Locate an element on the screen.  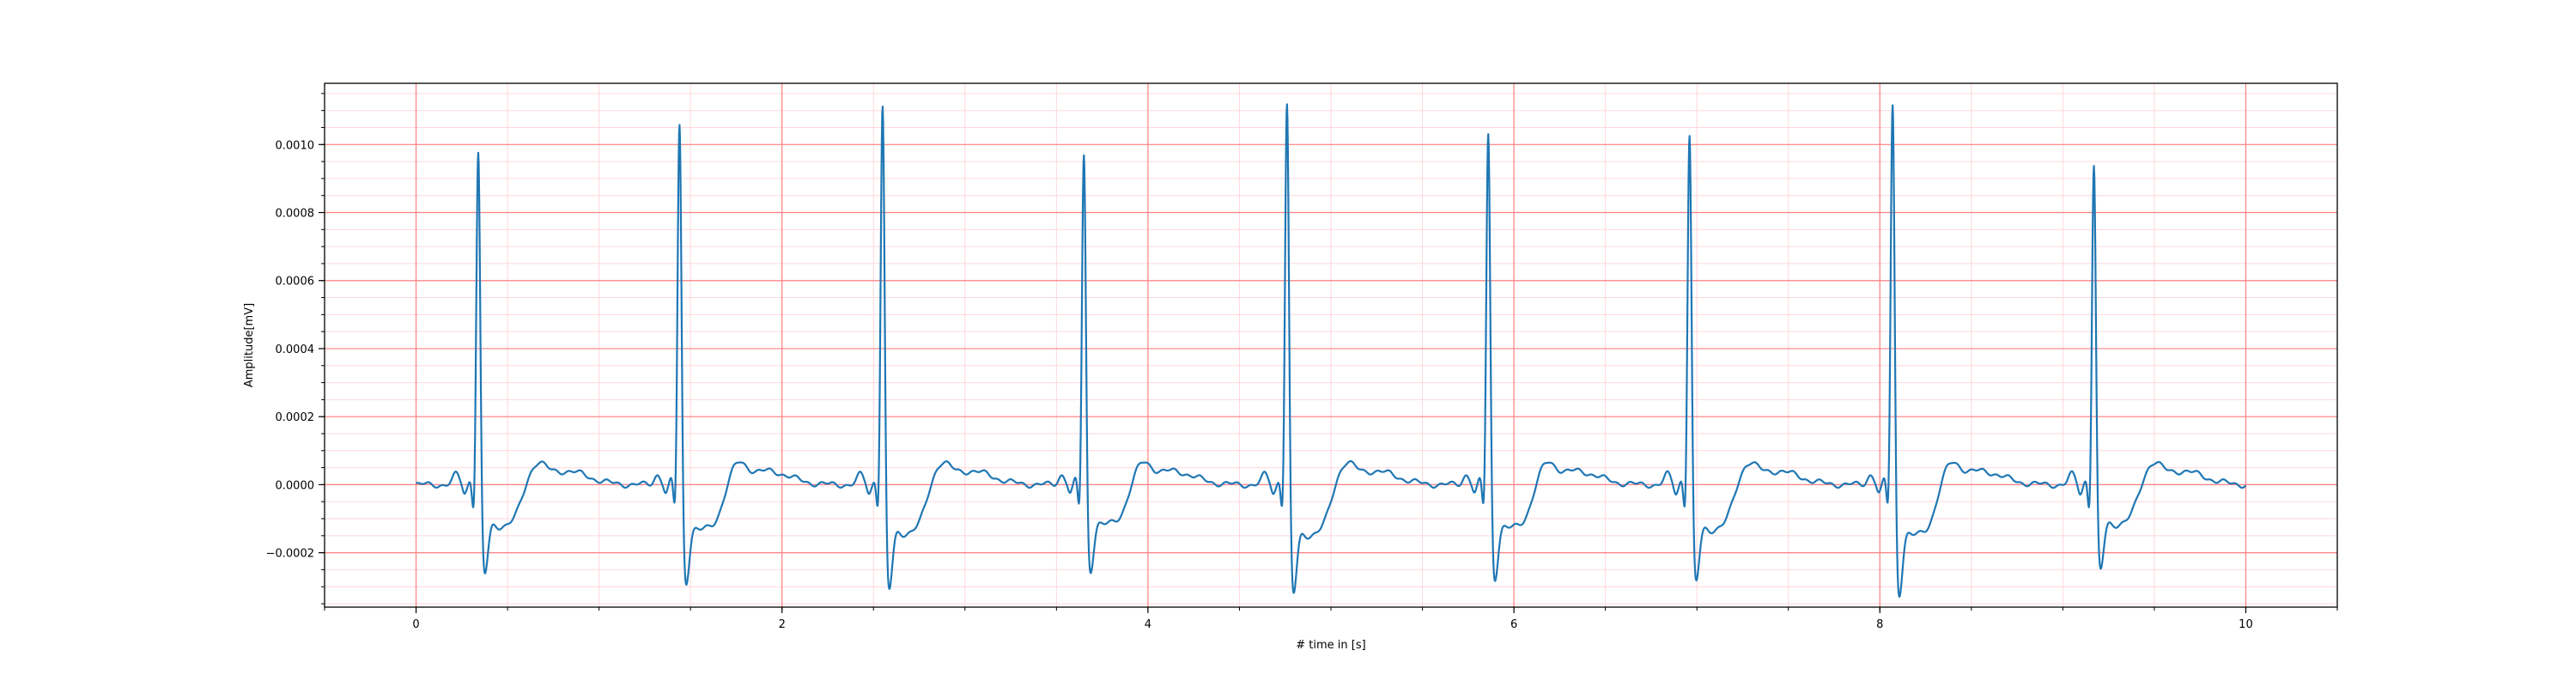
x-tick-label: 4 is located at coordinates (1148, 624).